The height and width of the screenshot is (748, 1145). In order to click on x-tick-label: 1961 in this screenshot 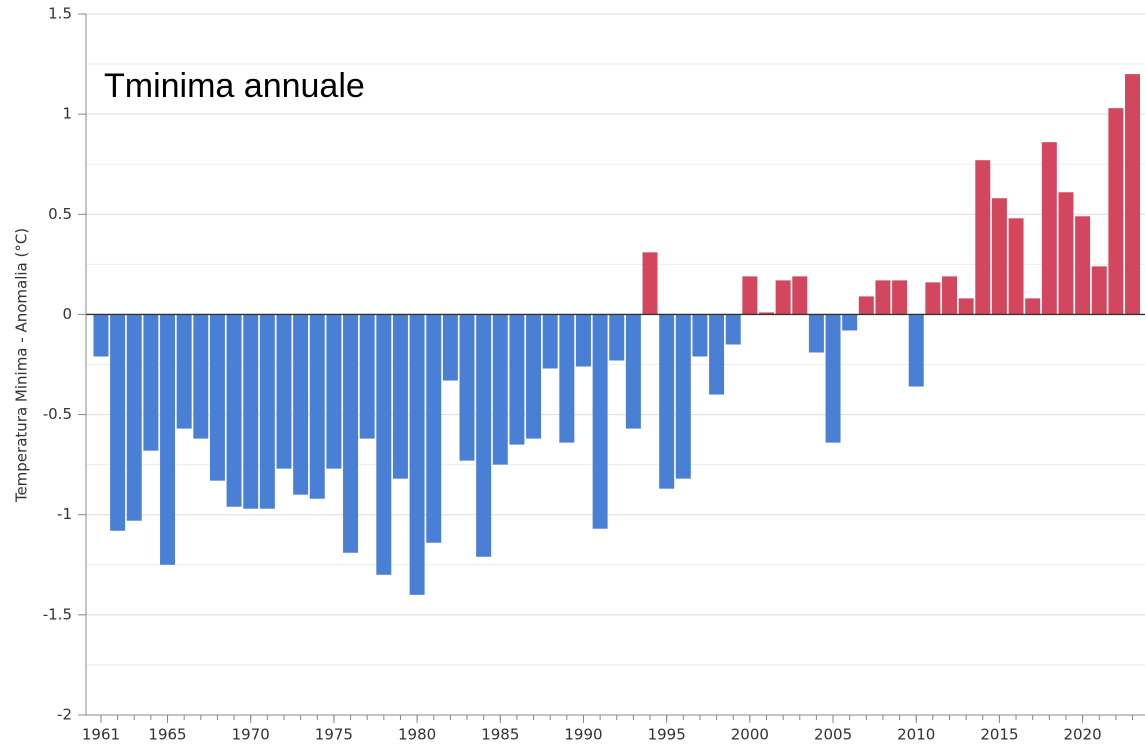, I will do `click(101, 735)`.